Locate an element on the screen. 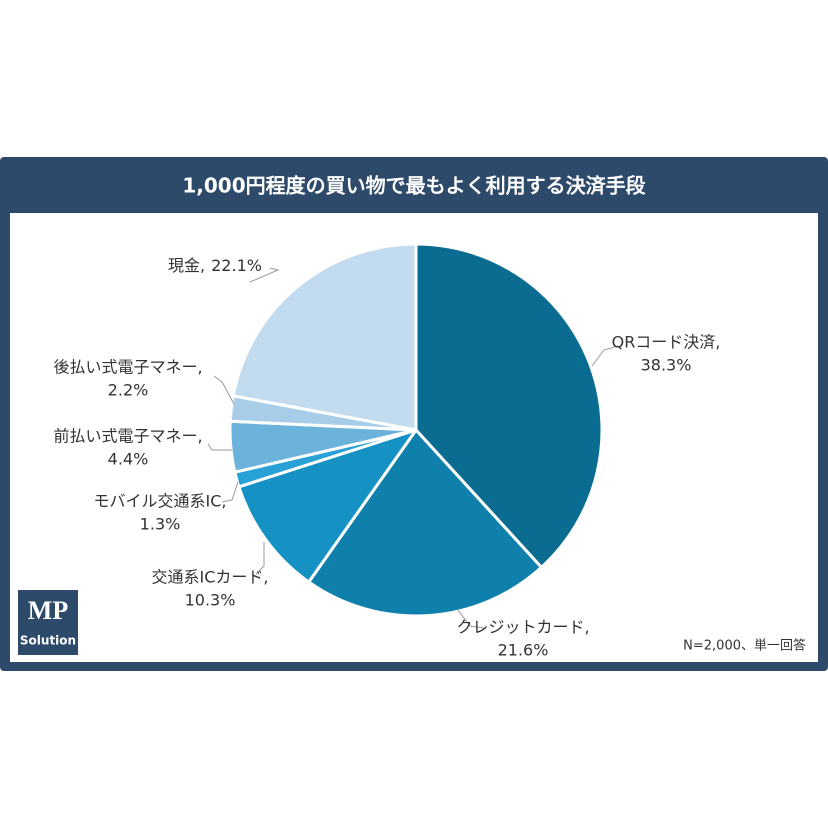 This screenshot has height=828, width=828. value-label: 21.6% is located at coordinates (523, 650).